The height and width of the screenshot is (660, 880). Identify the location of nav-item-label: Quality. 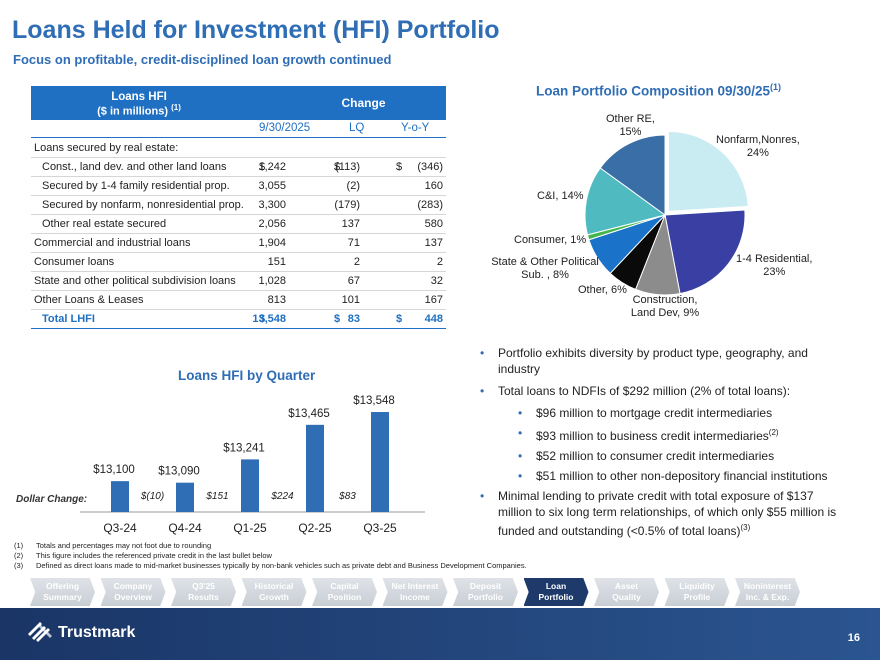
(626, 597).